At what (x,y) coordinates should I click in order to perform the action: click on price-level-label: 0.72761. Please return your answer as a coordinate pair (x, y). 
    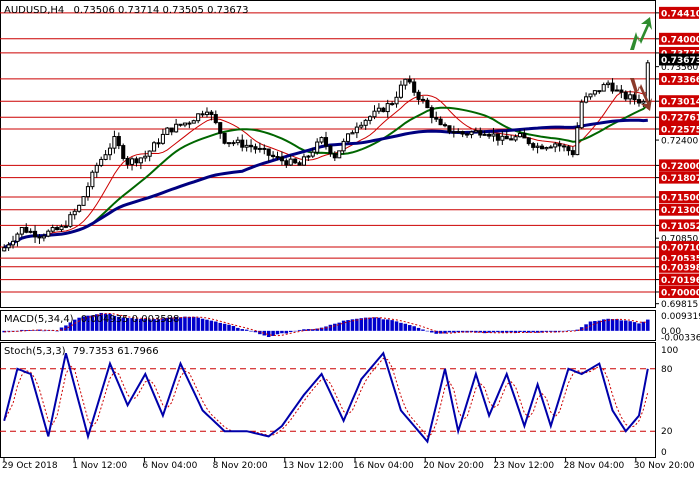
    Looking at the image, I should click on (680, 119).